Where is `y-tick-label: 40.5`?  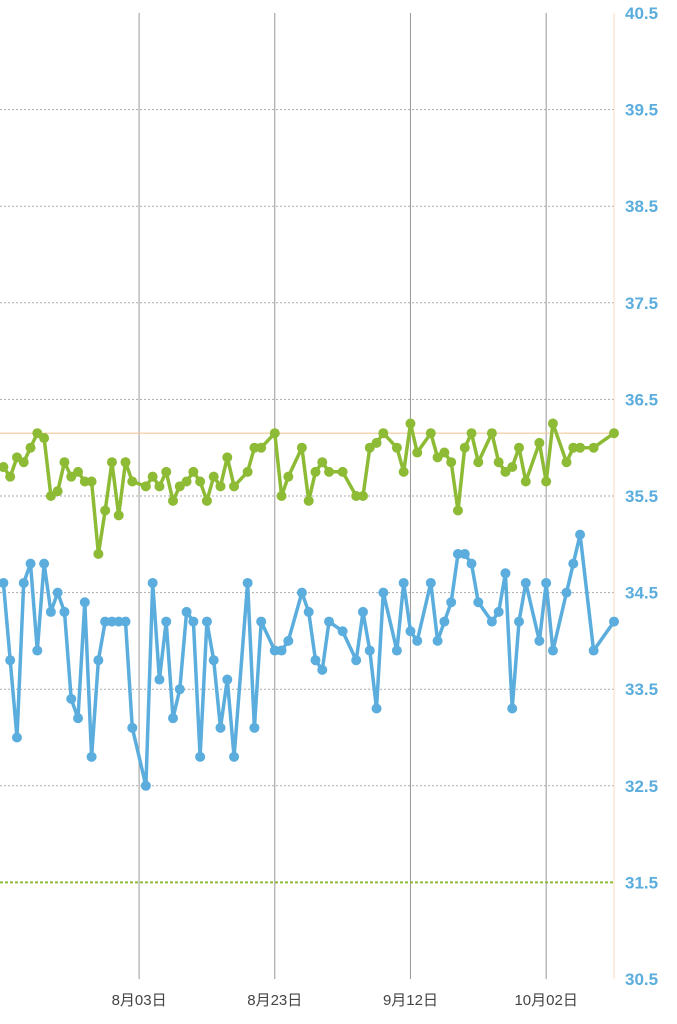
y-tick-label: 40.5 is located at coordinates (641, 13).